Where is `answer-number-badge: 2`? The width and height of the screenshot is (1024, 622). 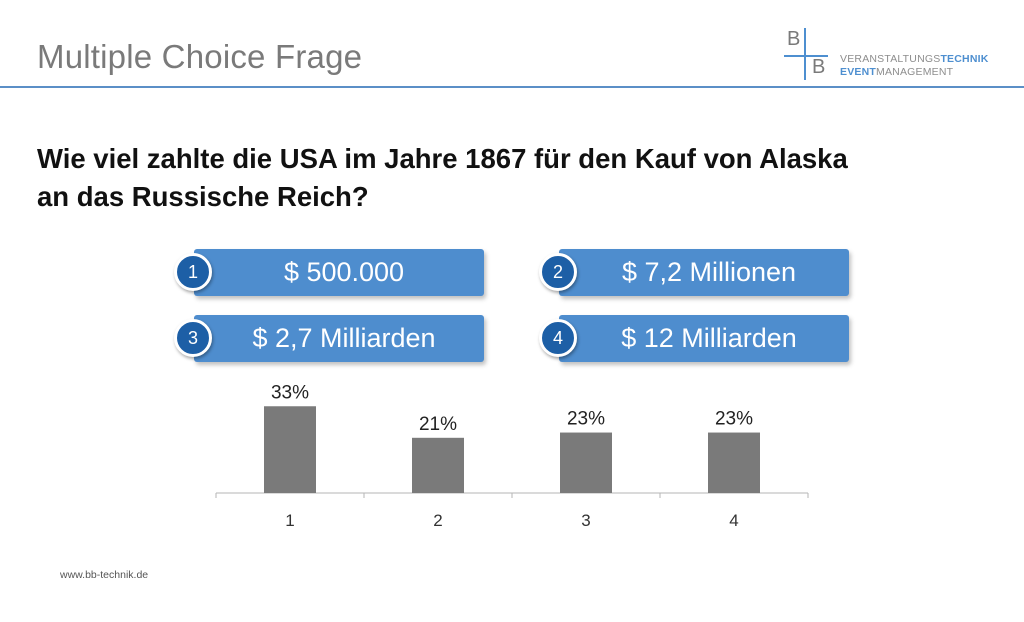 answer-number-badge: 2 is located at coordinates (558, 272).